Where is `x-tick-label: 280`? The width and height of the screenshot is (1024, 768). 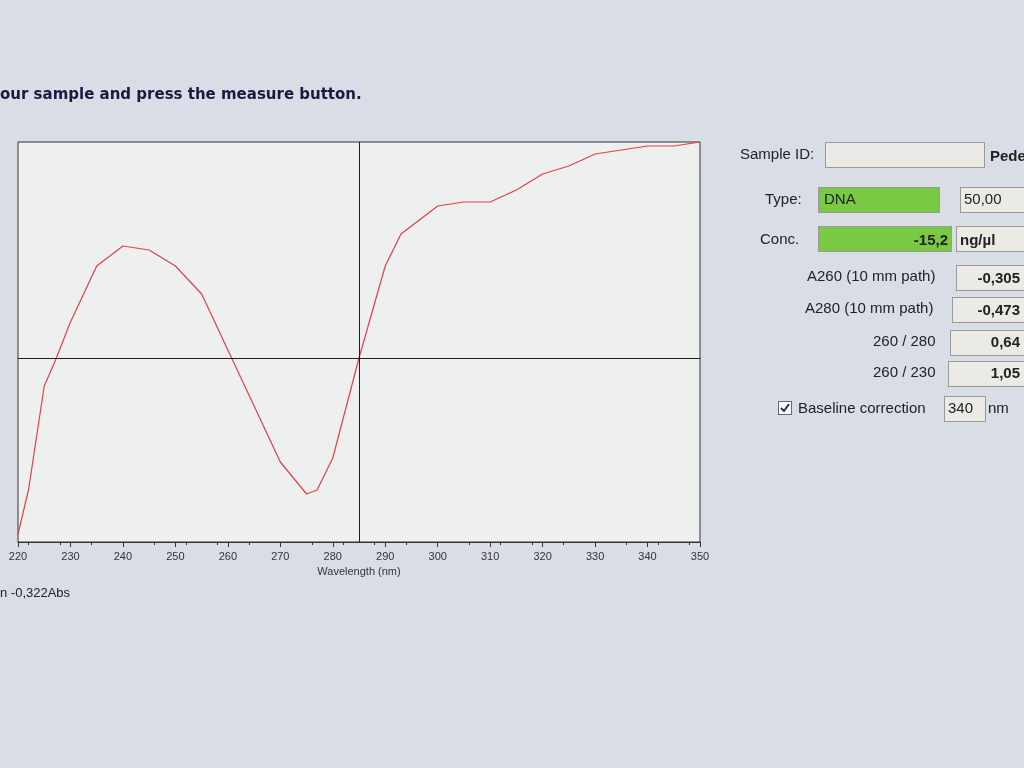 x-tick-label: 280 is located at coordinates (332, 555).